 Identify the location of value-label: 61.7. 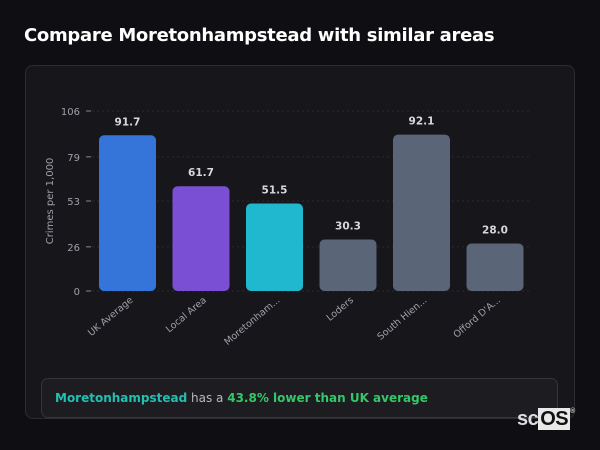
(201, 173).